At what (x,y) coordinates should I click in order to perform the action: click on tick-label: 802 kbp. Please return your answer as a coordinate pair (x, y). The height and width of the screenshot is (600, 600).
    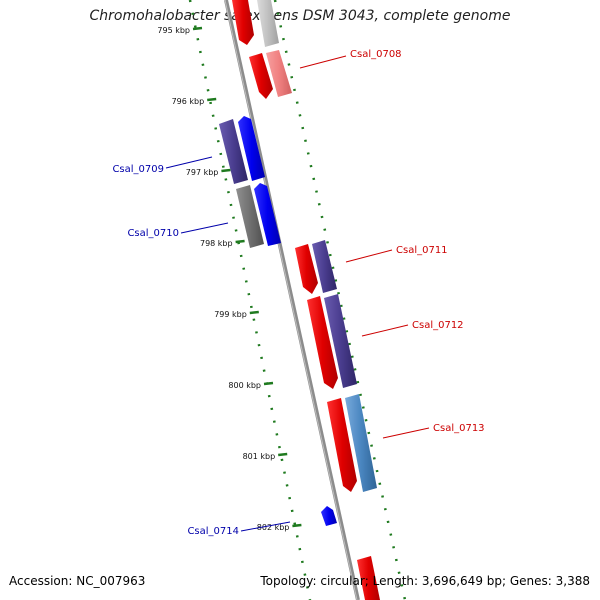
    Looking at the image, I should click on (273, 527).